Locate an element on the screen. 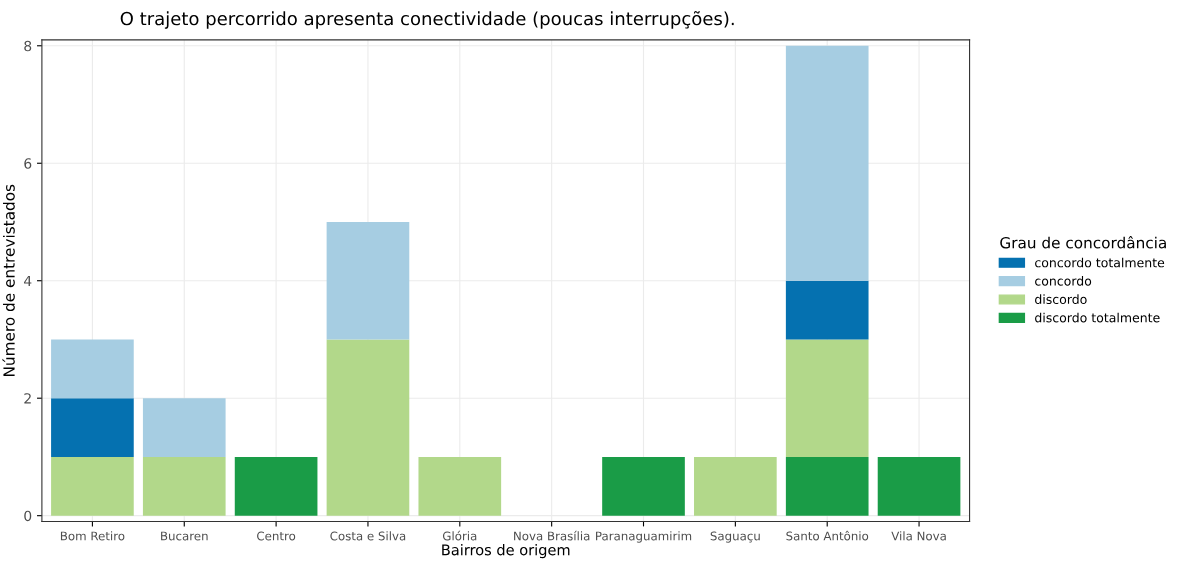 The width and height of the screenshot is (1197, 570). legend-label: discordo totalmente is located at coordinates (1097, 317).